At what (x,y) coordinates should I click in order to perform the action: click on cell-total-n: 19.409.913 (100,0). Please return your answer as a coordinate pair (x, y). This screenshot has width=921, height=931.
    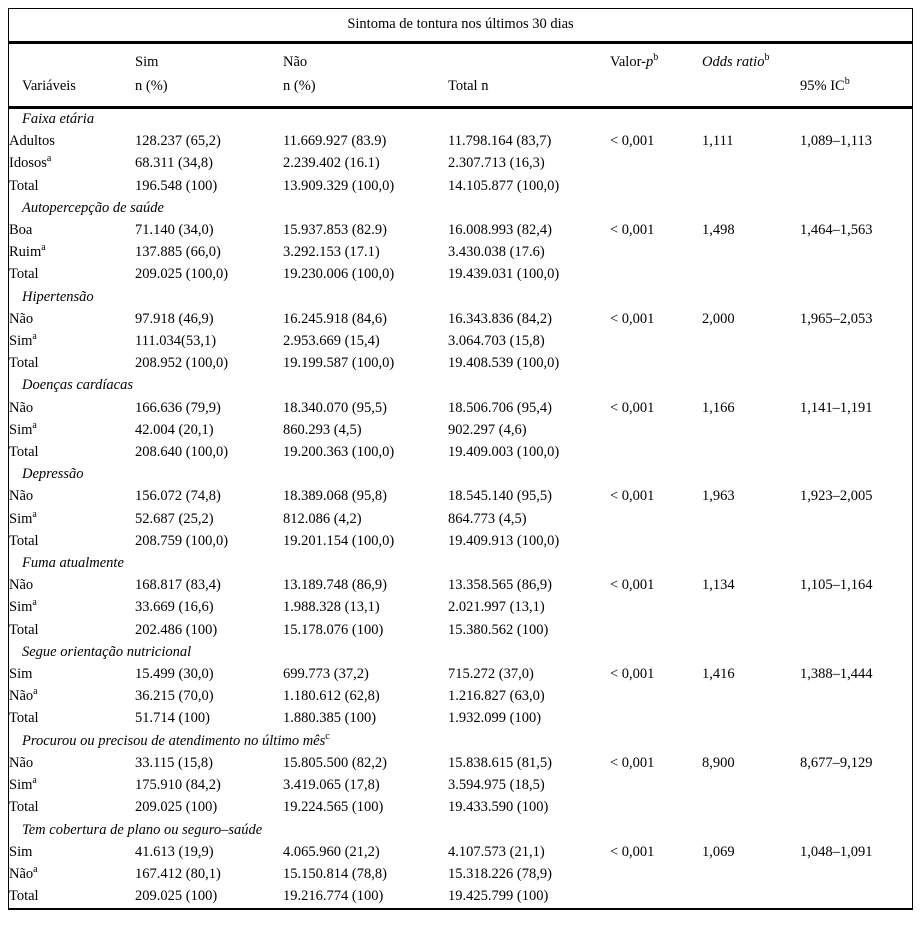
    Looking at the image, I should click on (504, 540).